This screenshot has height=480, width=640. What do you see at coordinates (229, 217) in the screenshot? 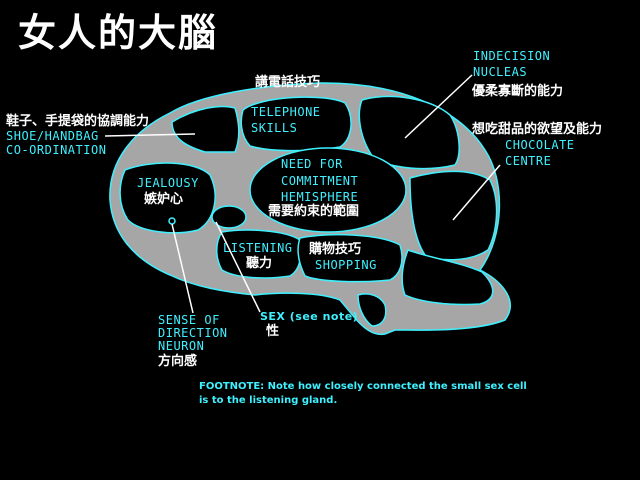
I see `cell-sex` at bounding box center [229, 217].